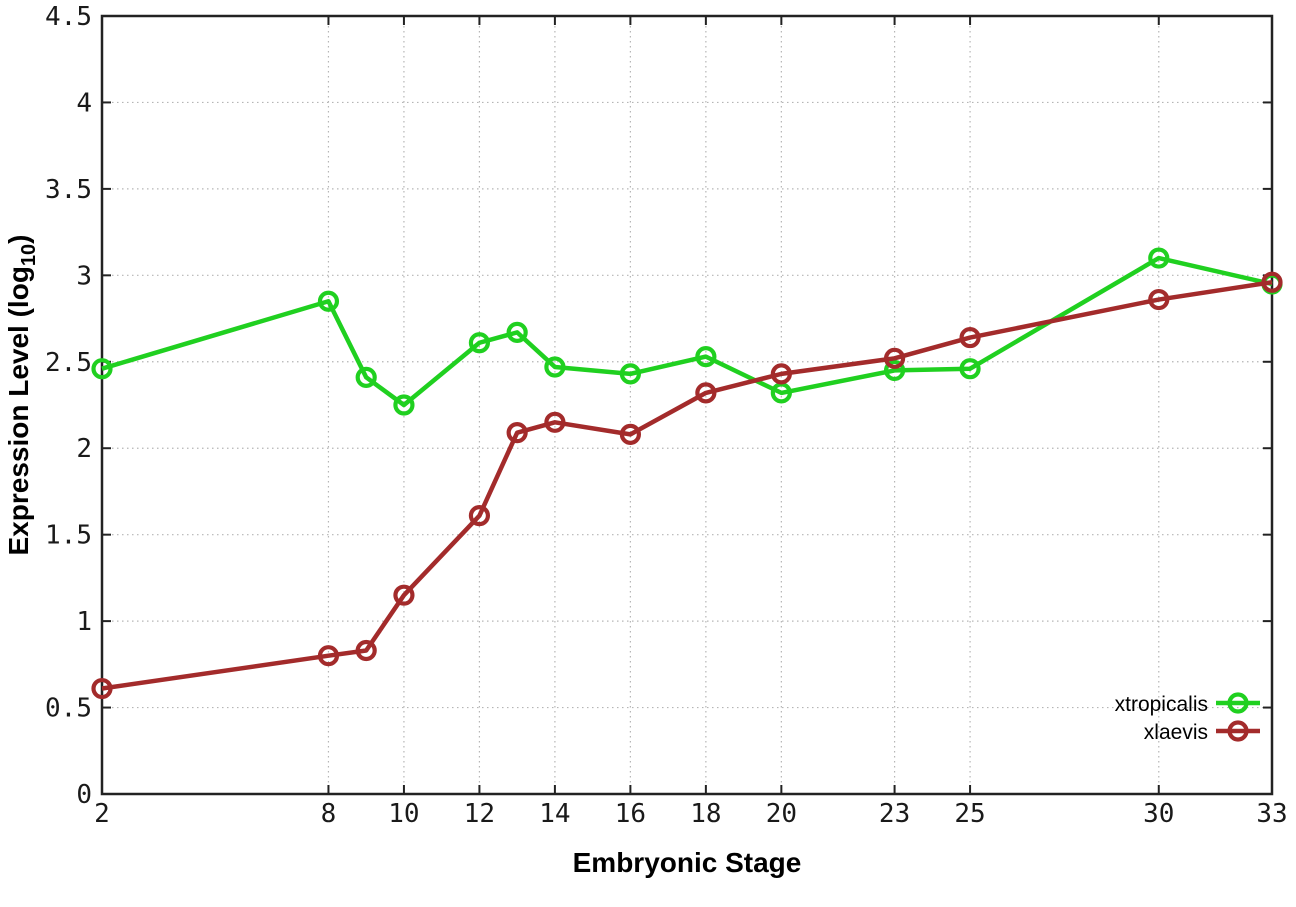 The height and width of the screenshot is (907, 1296). Describe the element at coordinates (1271, 814) in the screenshot. I see `x-tick-label: 33` at that location.